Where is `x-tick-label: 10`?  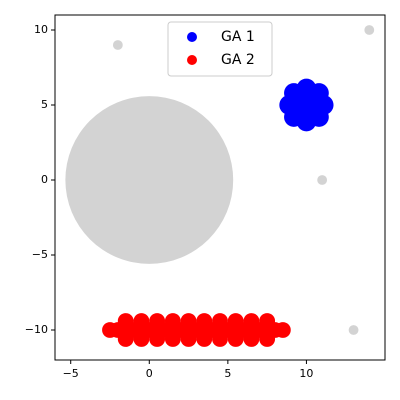
x-tick-label: 10 is located at coordinates (306, 373).